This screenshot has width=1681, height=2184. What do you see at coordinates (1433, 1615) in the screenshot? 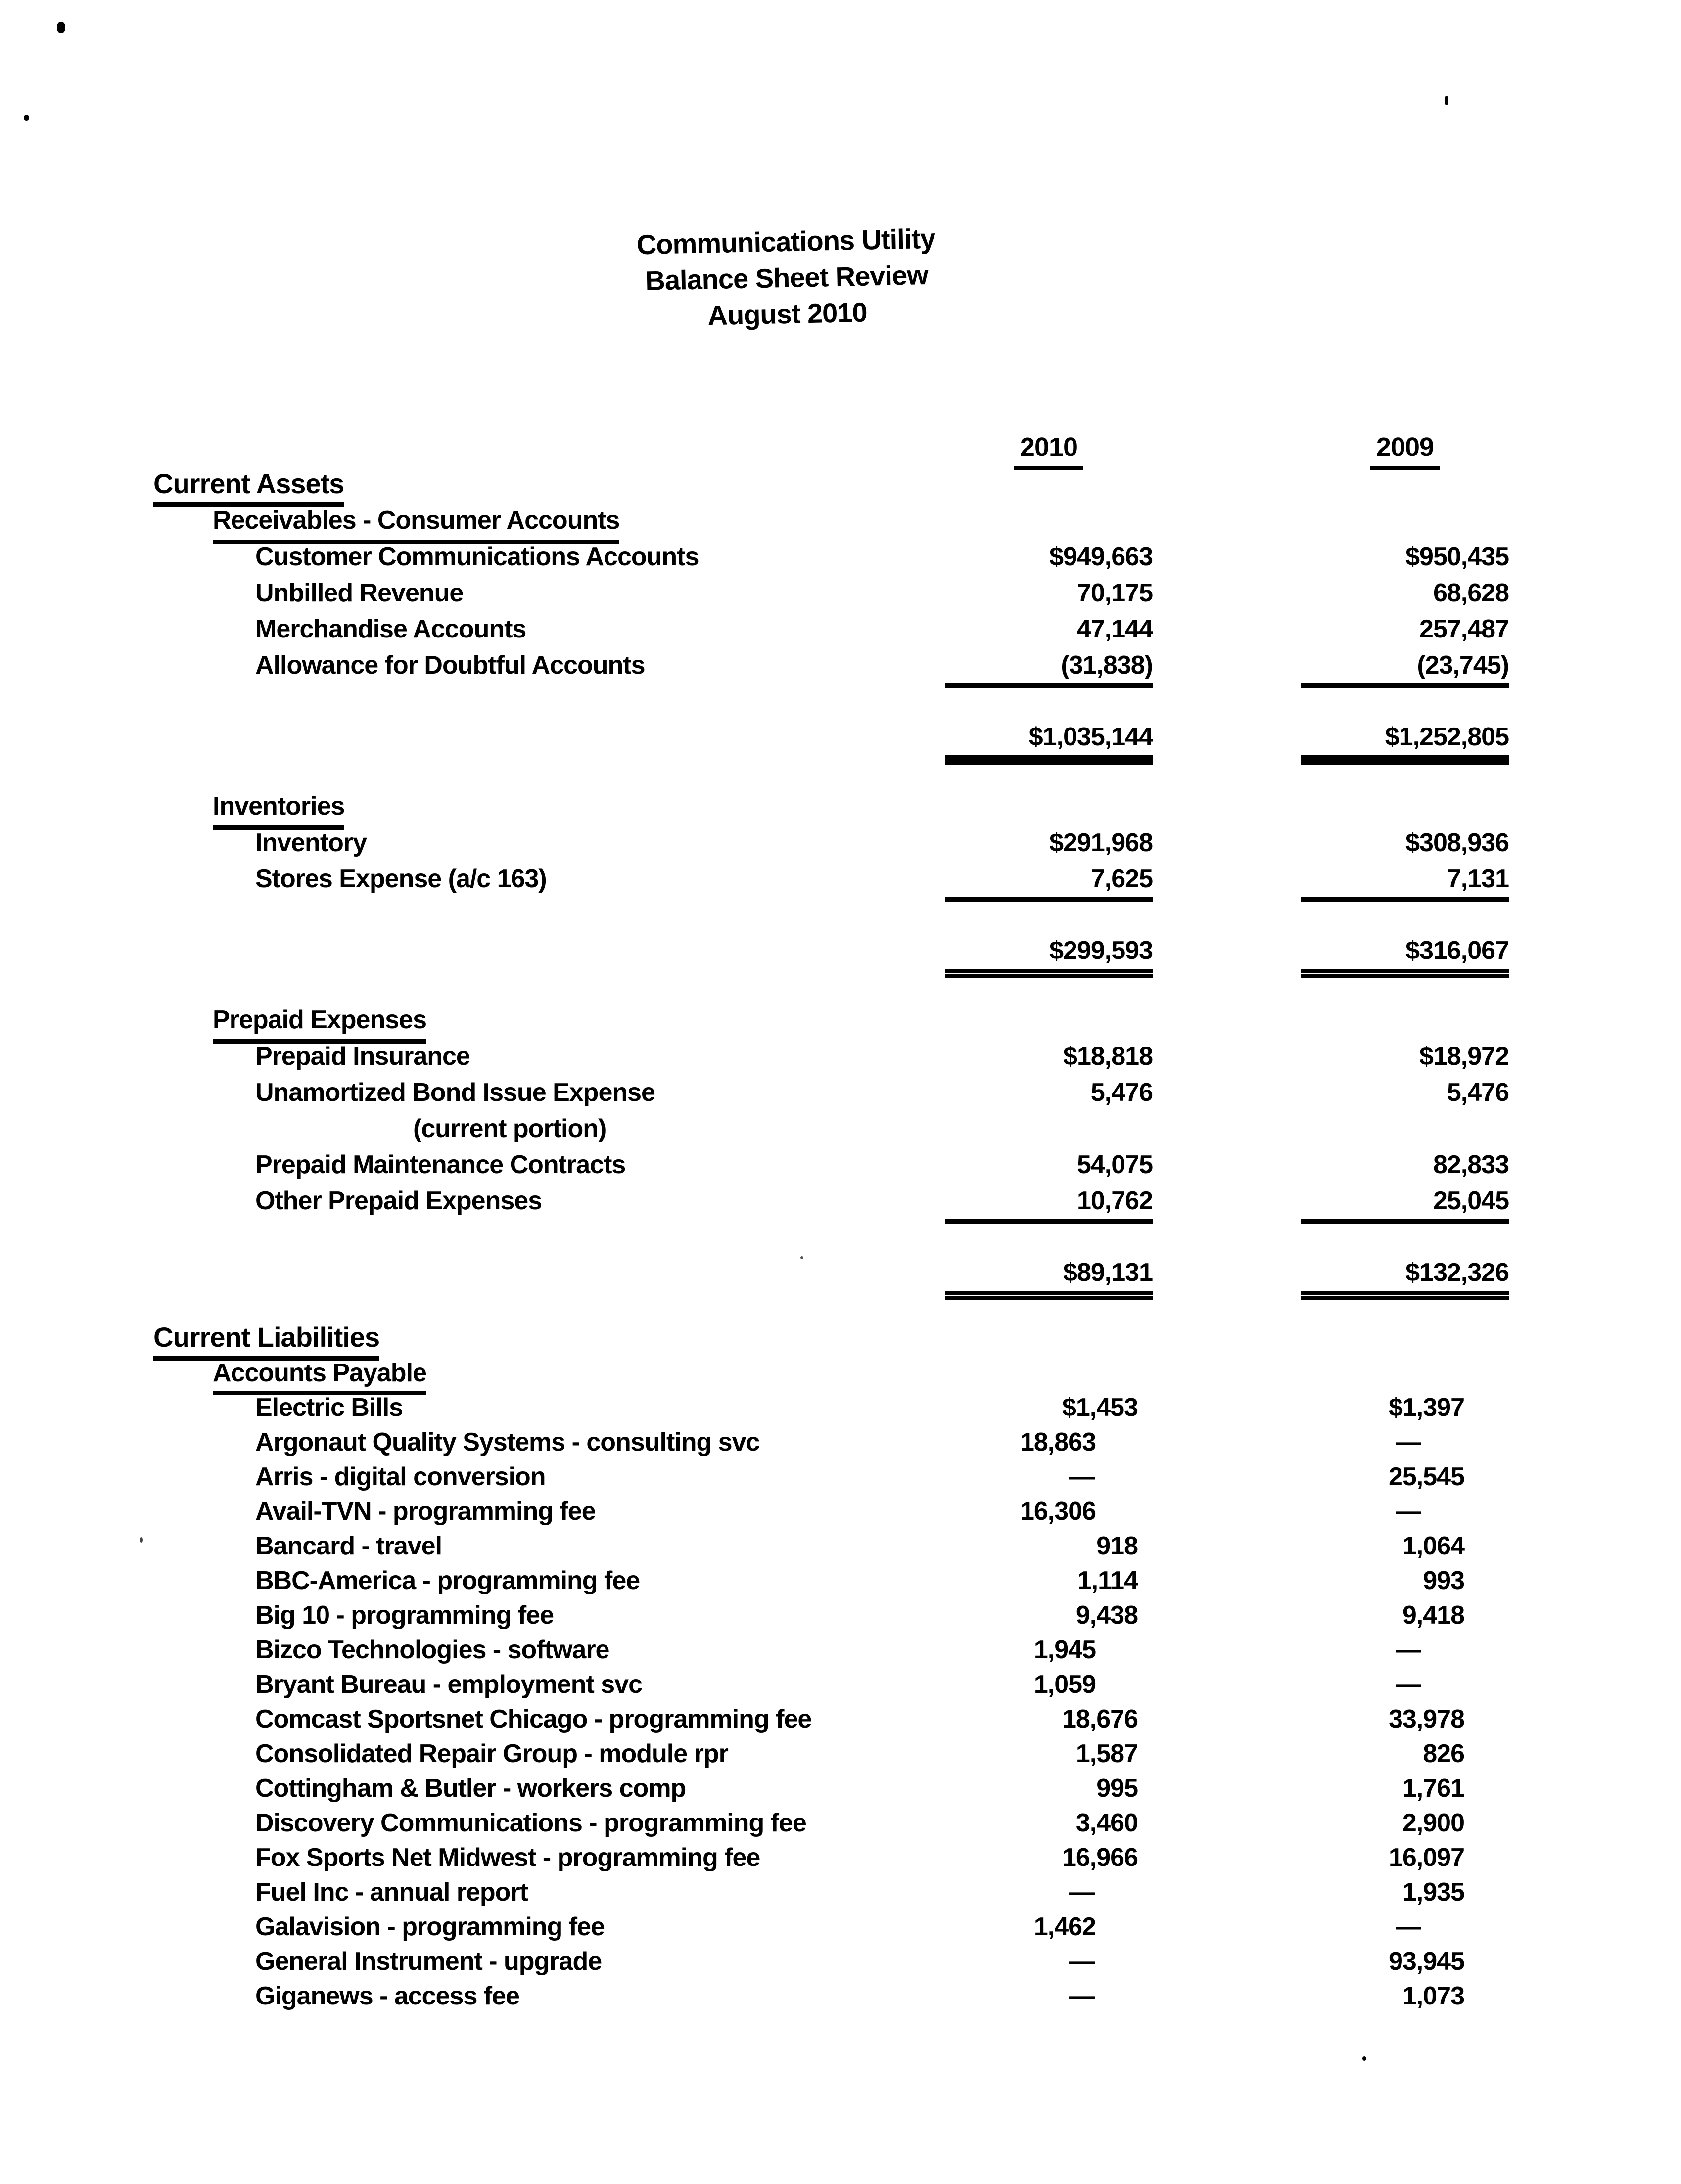
I see `amount-2009: 9,418` at bounding box center [1433, 1615].